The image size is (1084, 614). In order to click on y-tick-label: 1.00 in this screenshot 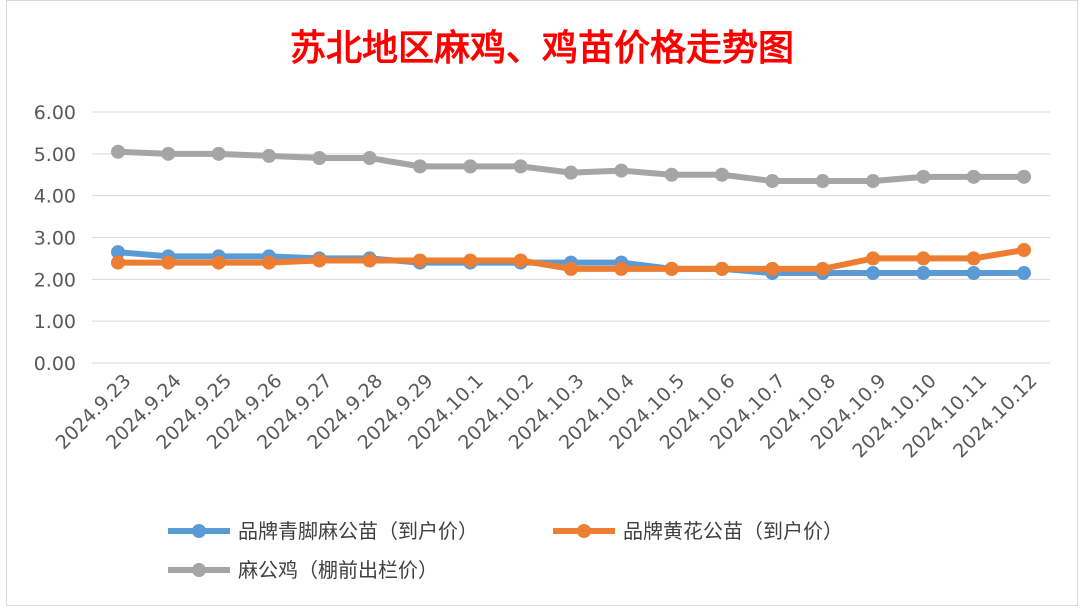, I will do `click(55, 322)`.